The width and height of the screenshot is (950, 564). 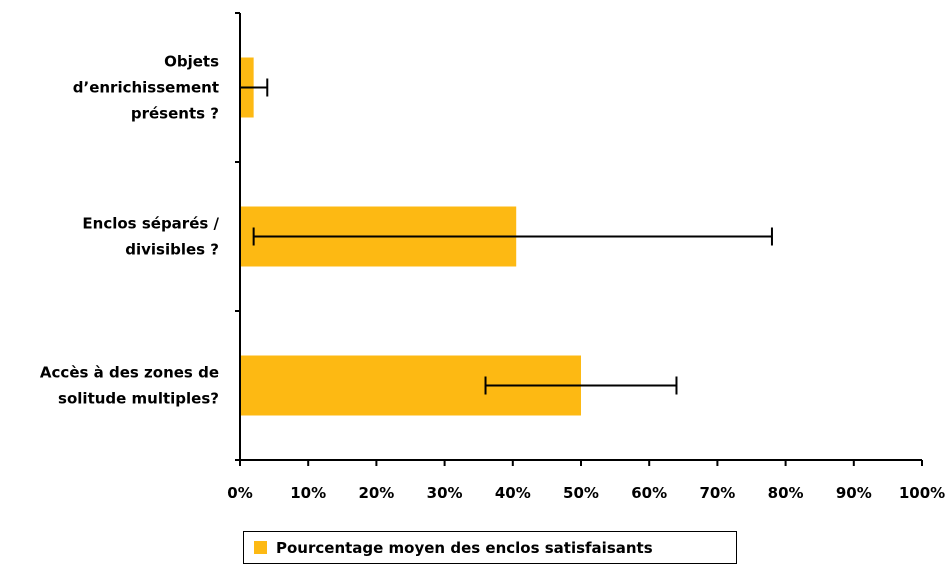 What do you see at coordinates (649, 493) in the screenshot?
I see `x-tick-label: 60%` at bounding box center [649, 493].